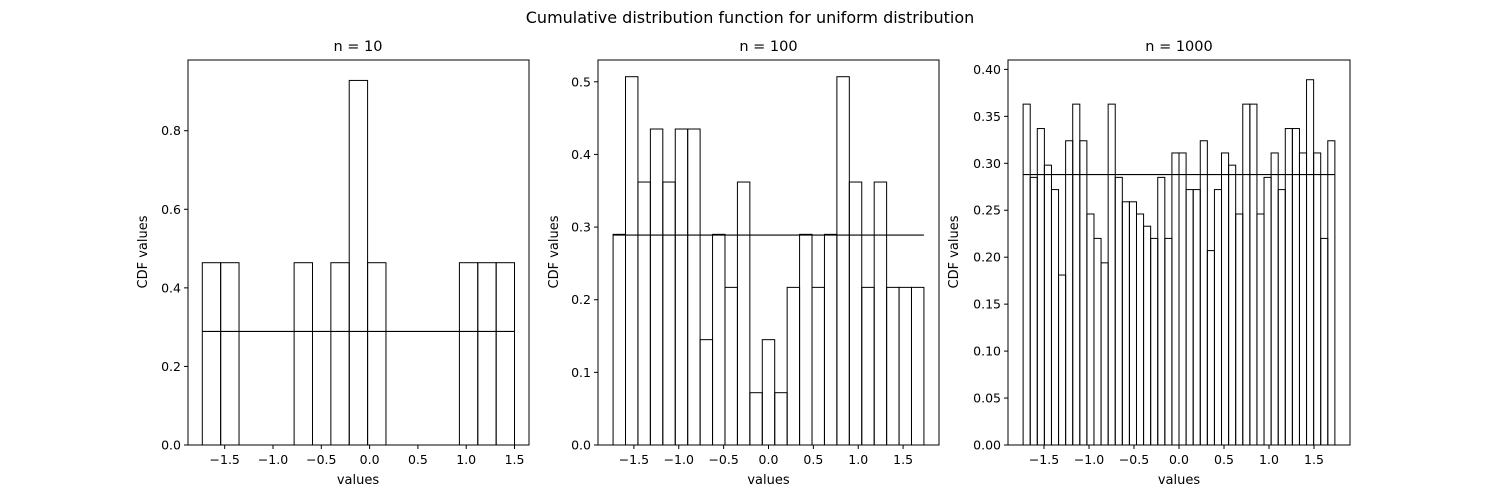  Describe the element at coordinates (1178, 47) in the screenshot. I see `subplot-title: n = 1000` at that location.